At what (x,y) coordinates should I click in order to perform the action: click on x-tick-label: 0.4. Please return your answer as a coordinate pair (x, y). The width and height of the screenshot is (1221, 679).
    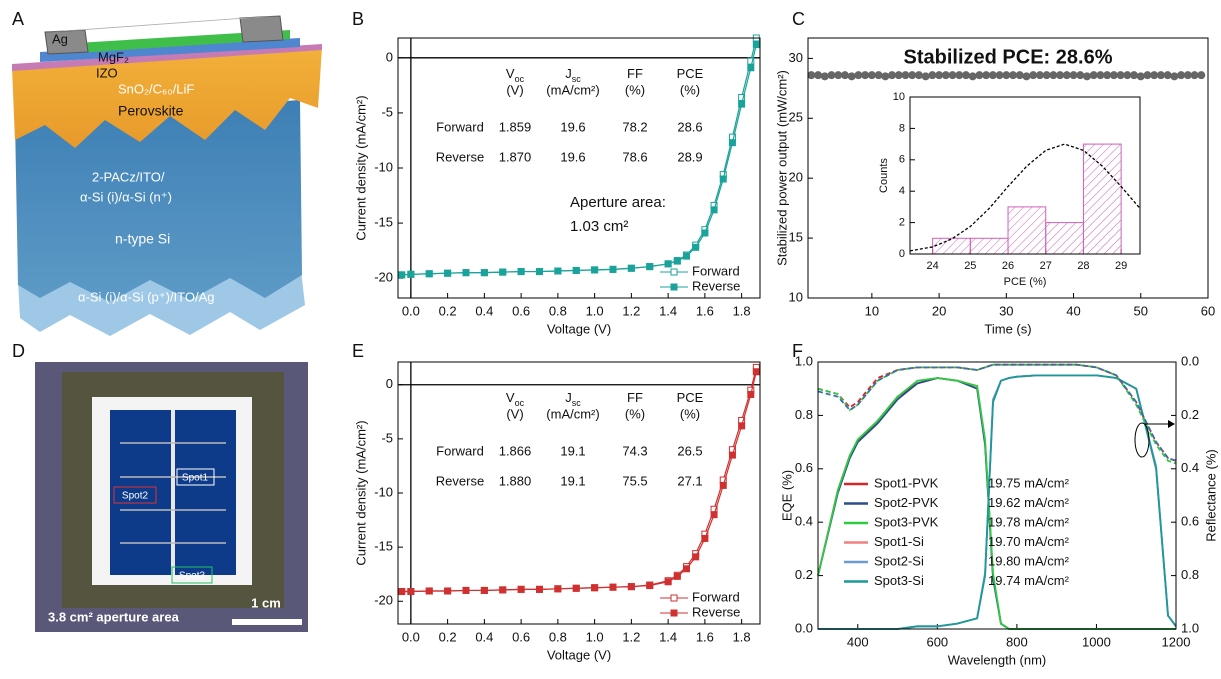
    Looking at the image, I should click on (484, 310).